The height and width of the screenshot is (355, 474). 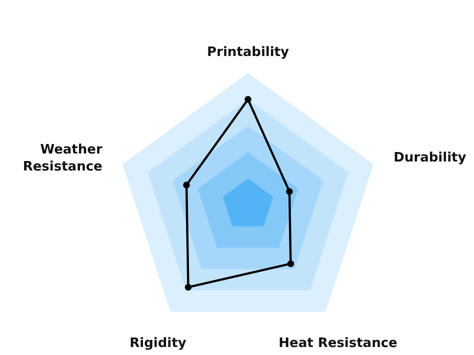 I want to click on spoke-label: Weather Resistance, so click(x=62, y=158).